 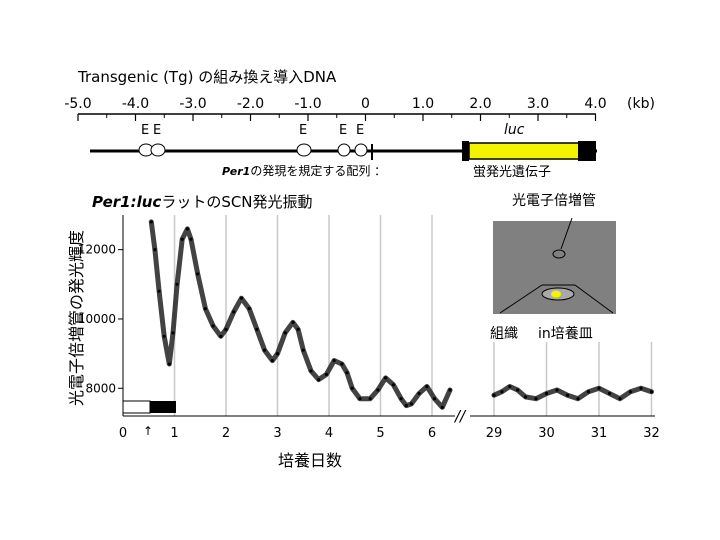 What do you see at coordinates (236, 202) in the screenshot?
I see `chart-title-rest: ラットのSCN発光振動` at bounding box center [236, 202].